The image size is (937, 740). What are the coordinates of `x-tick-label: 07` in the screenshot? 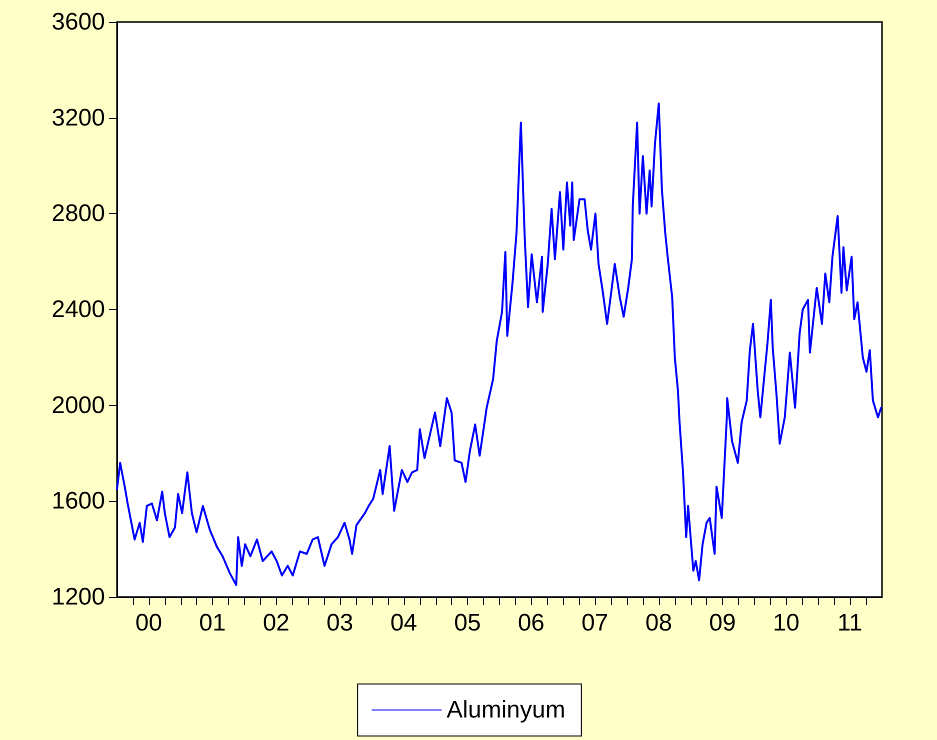 It's located at (595, 623).